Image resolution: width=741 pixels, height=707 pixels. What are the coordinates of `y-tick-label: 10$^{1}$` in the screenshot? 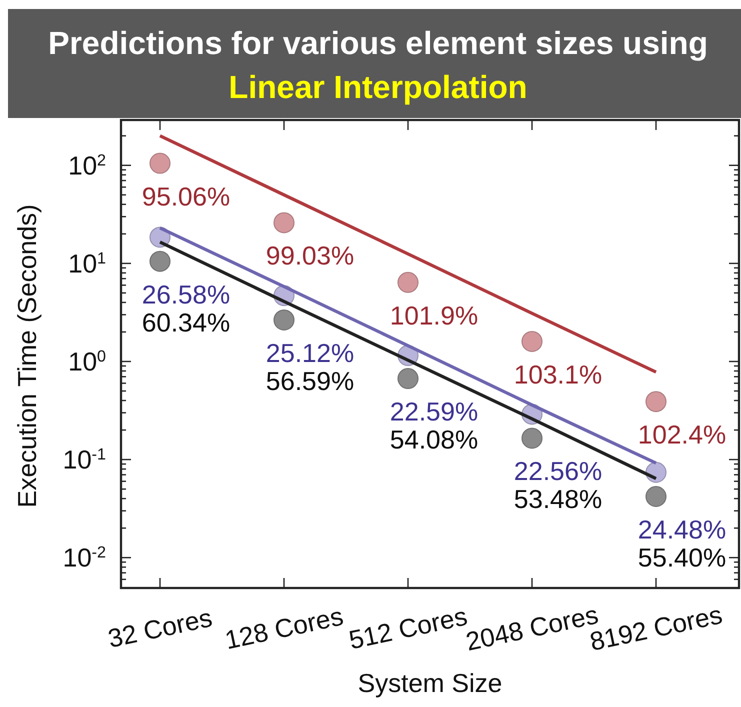 It's located at (87, 263).